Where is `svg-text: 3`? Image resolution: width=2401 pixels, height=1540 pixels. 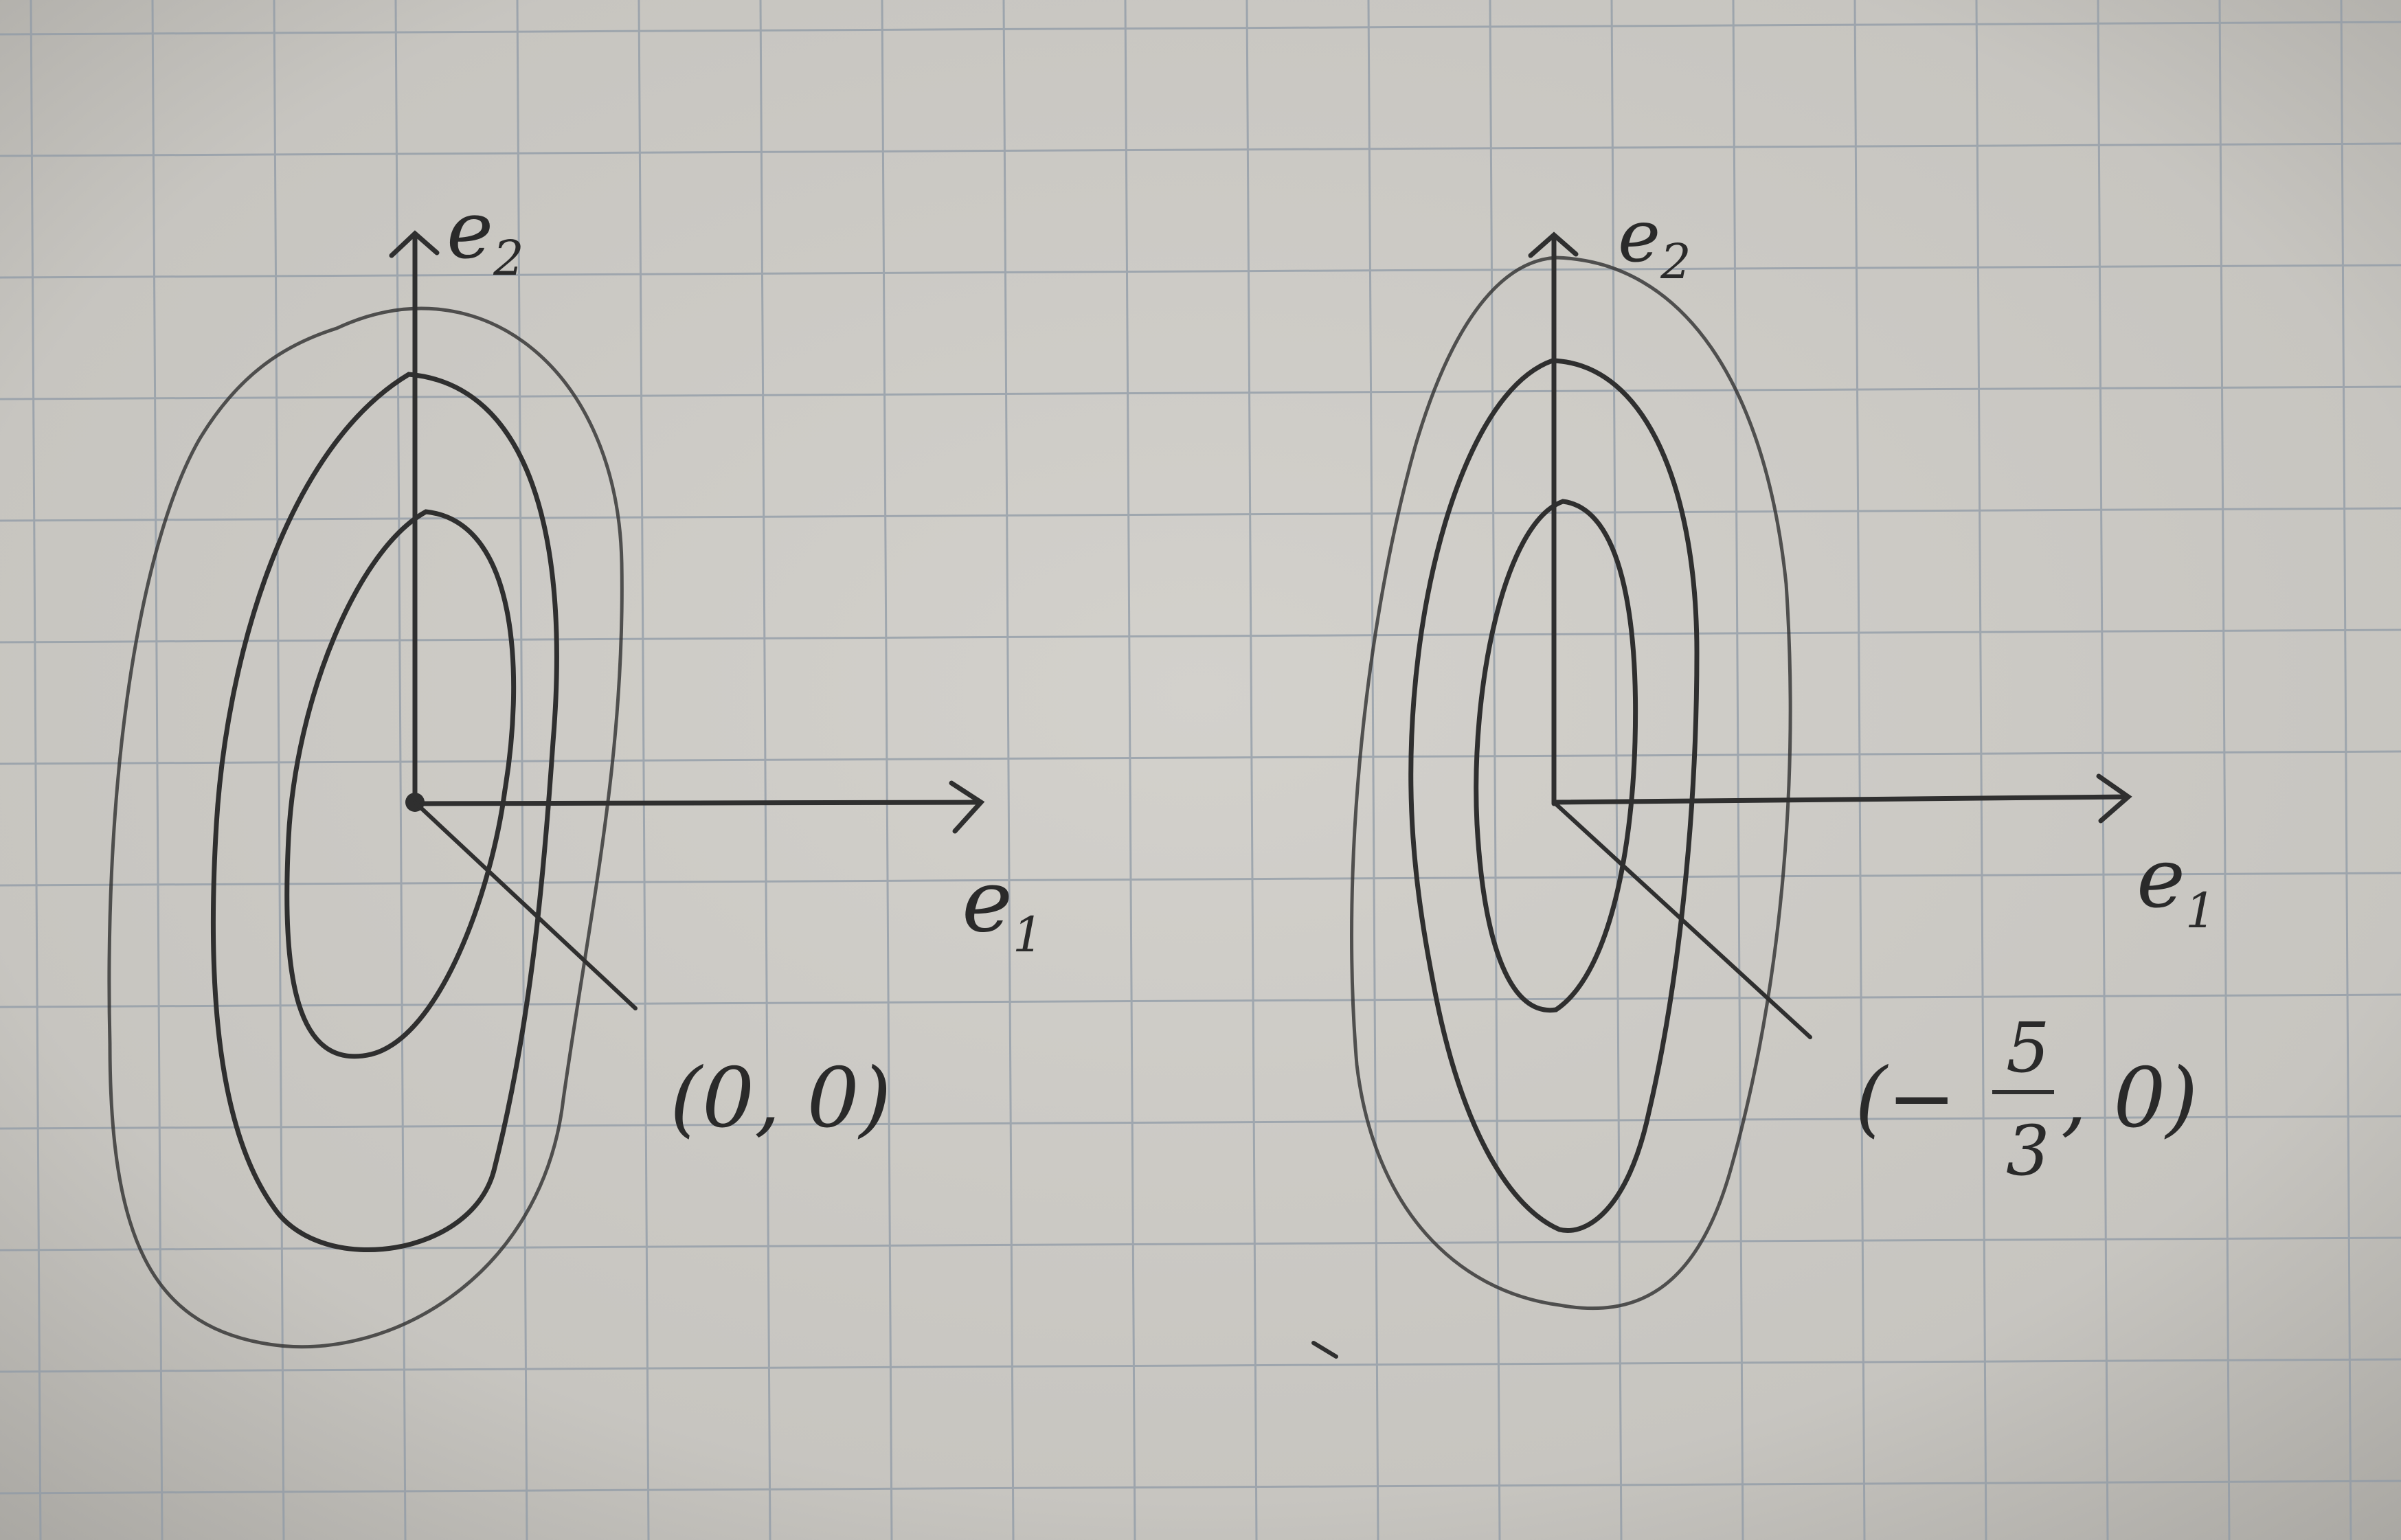 svg-text: 3 is located at coordinates (2028, 1151).